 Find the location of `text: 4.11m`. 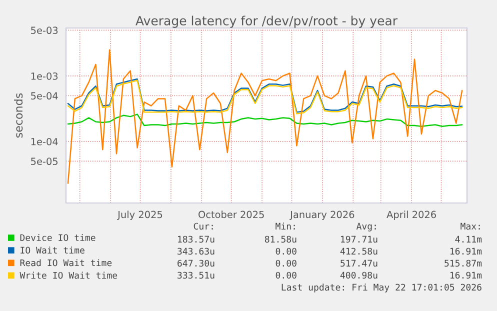

text: 4.11m is located at coordinates (468, 239).